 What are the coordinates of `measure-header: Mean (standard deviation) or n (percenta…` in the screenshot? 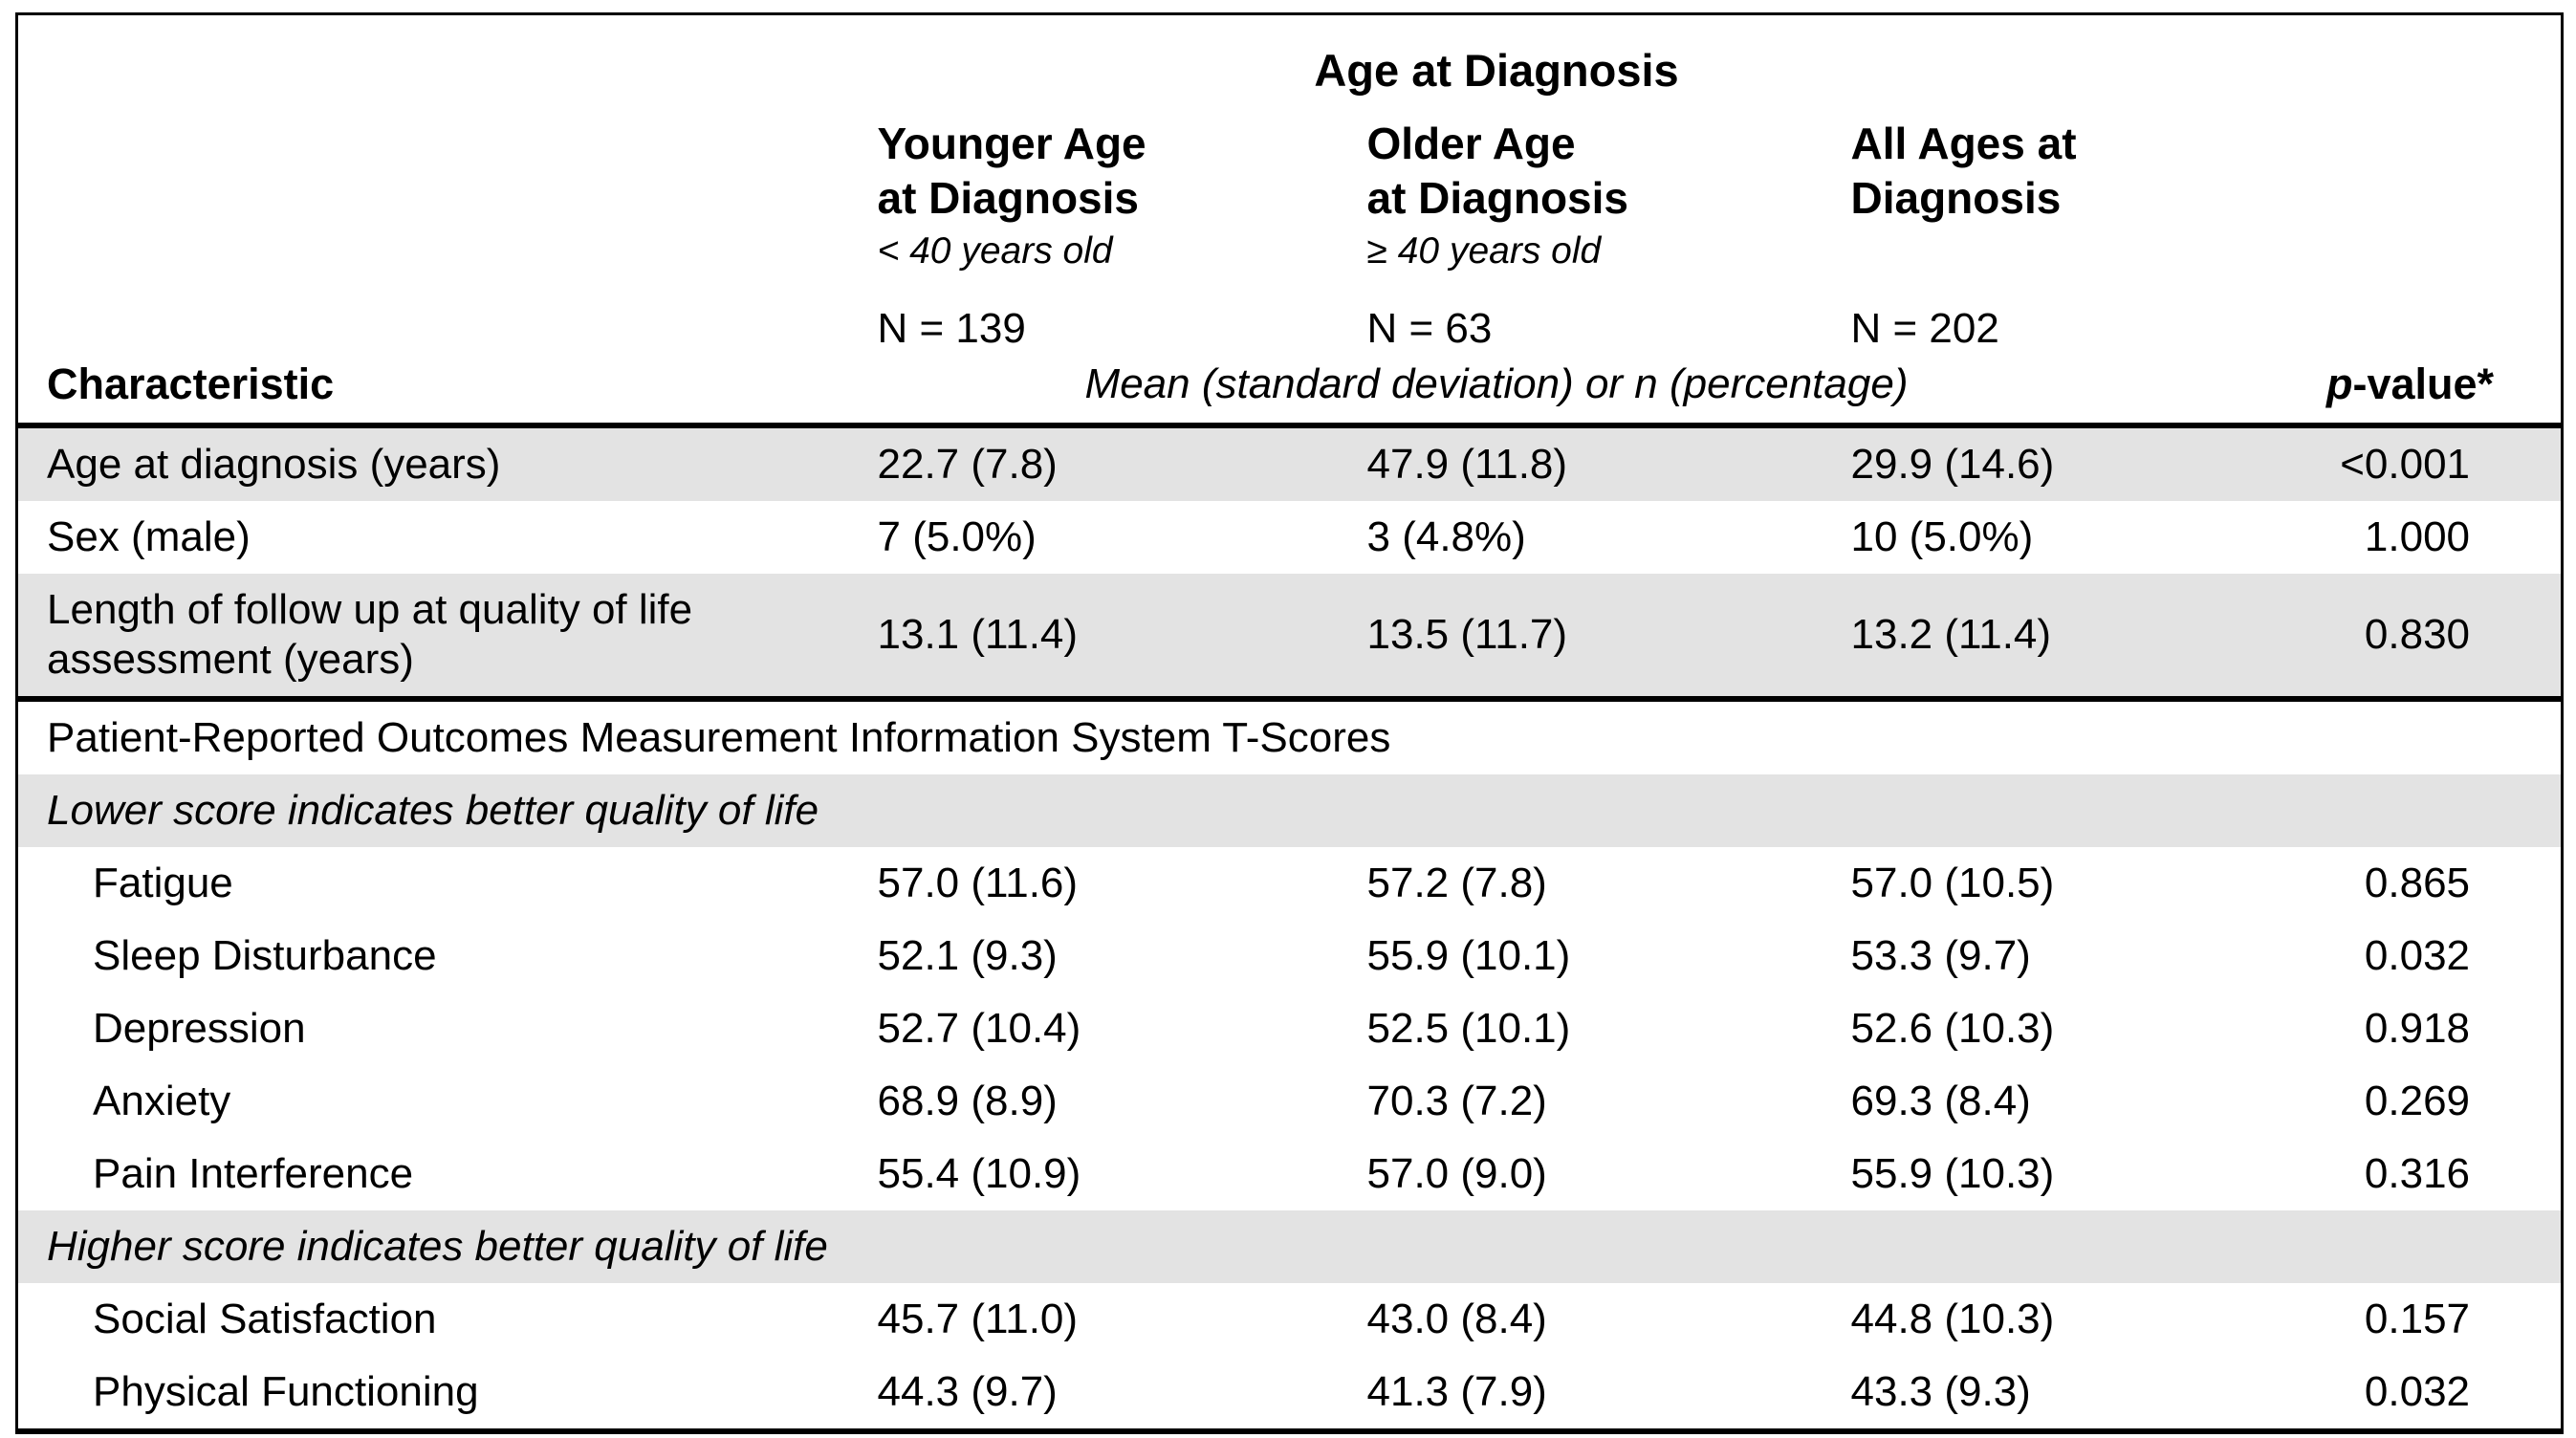 It's located at (1575, 394).